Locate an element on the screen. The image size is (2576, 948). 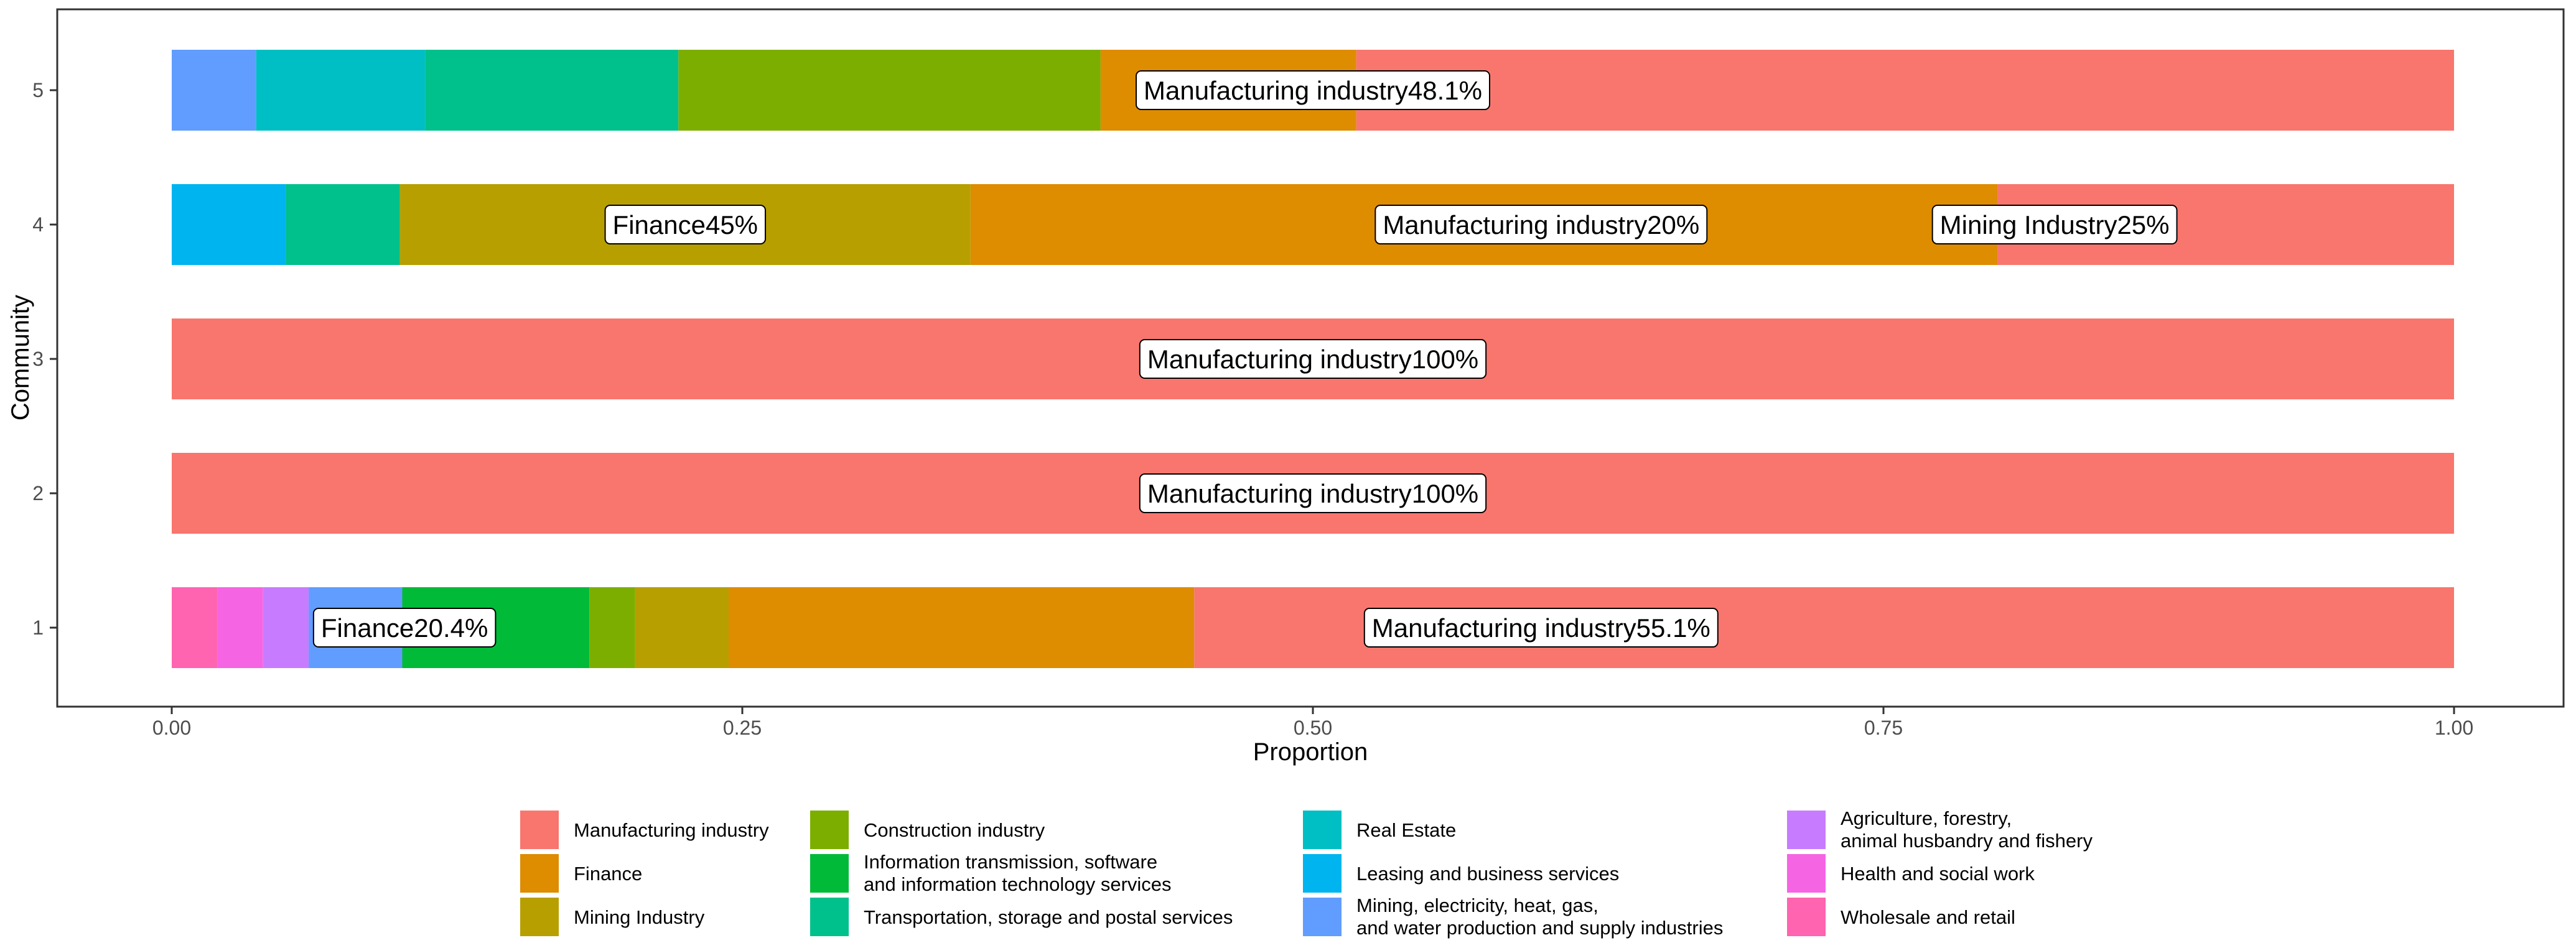
data-label-text: Manufacturing industry55.1% is located at coordinates (1541, 628).